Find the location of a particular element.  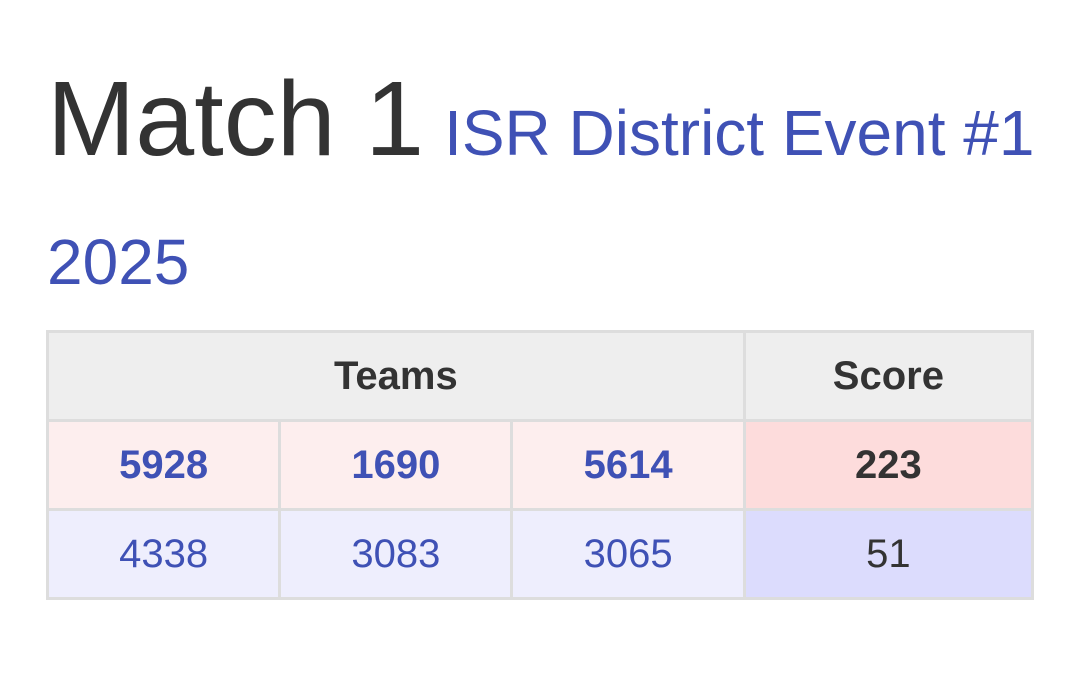

team: 1690 is located at coordinates (396, 465).